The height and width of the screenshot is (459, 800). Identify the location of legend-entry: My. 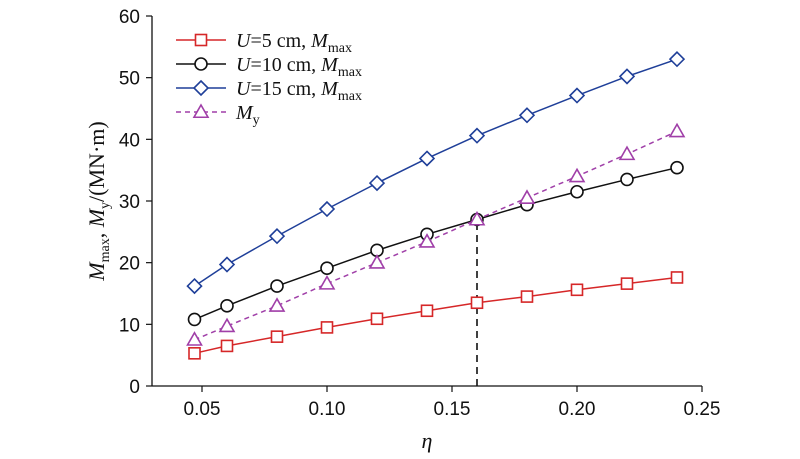
(218, 115).